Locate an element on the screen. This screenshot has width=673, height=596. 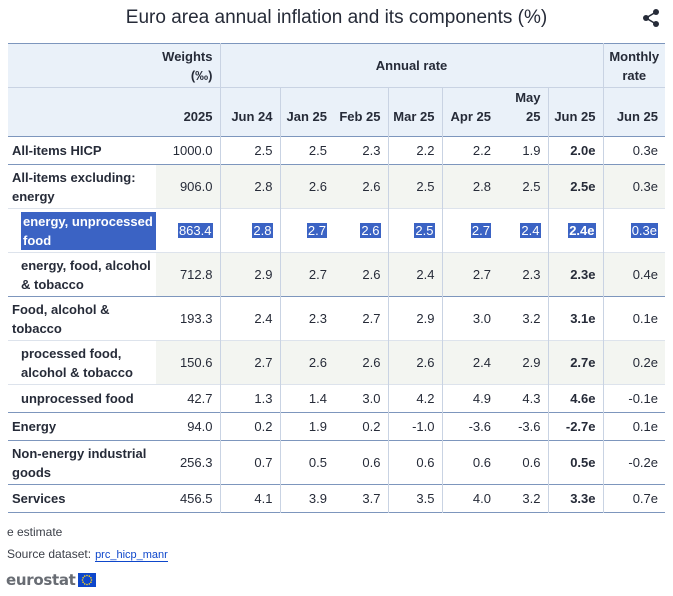
source-label: Source dataset: is located at coordinates (49, 554).